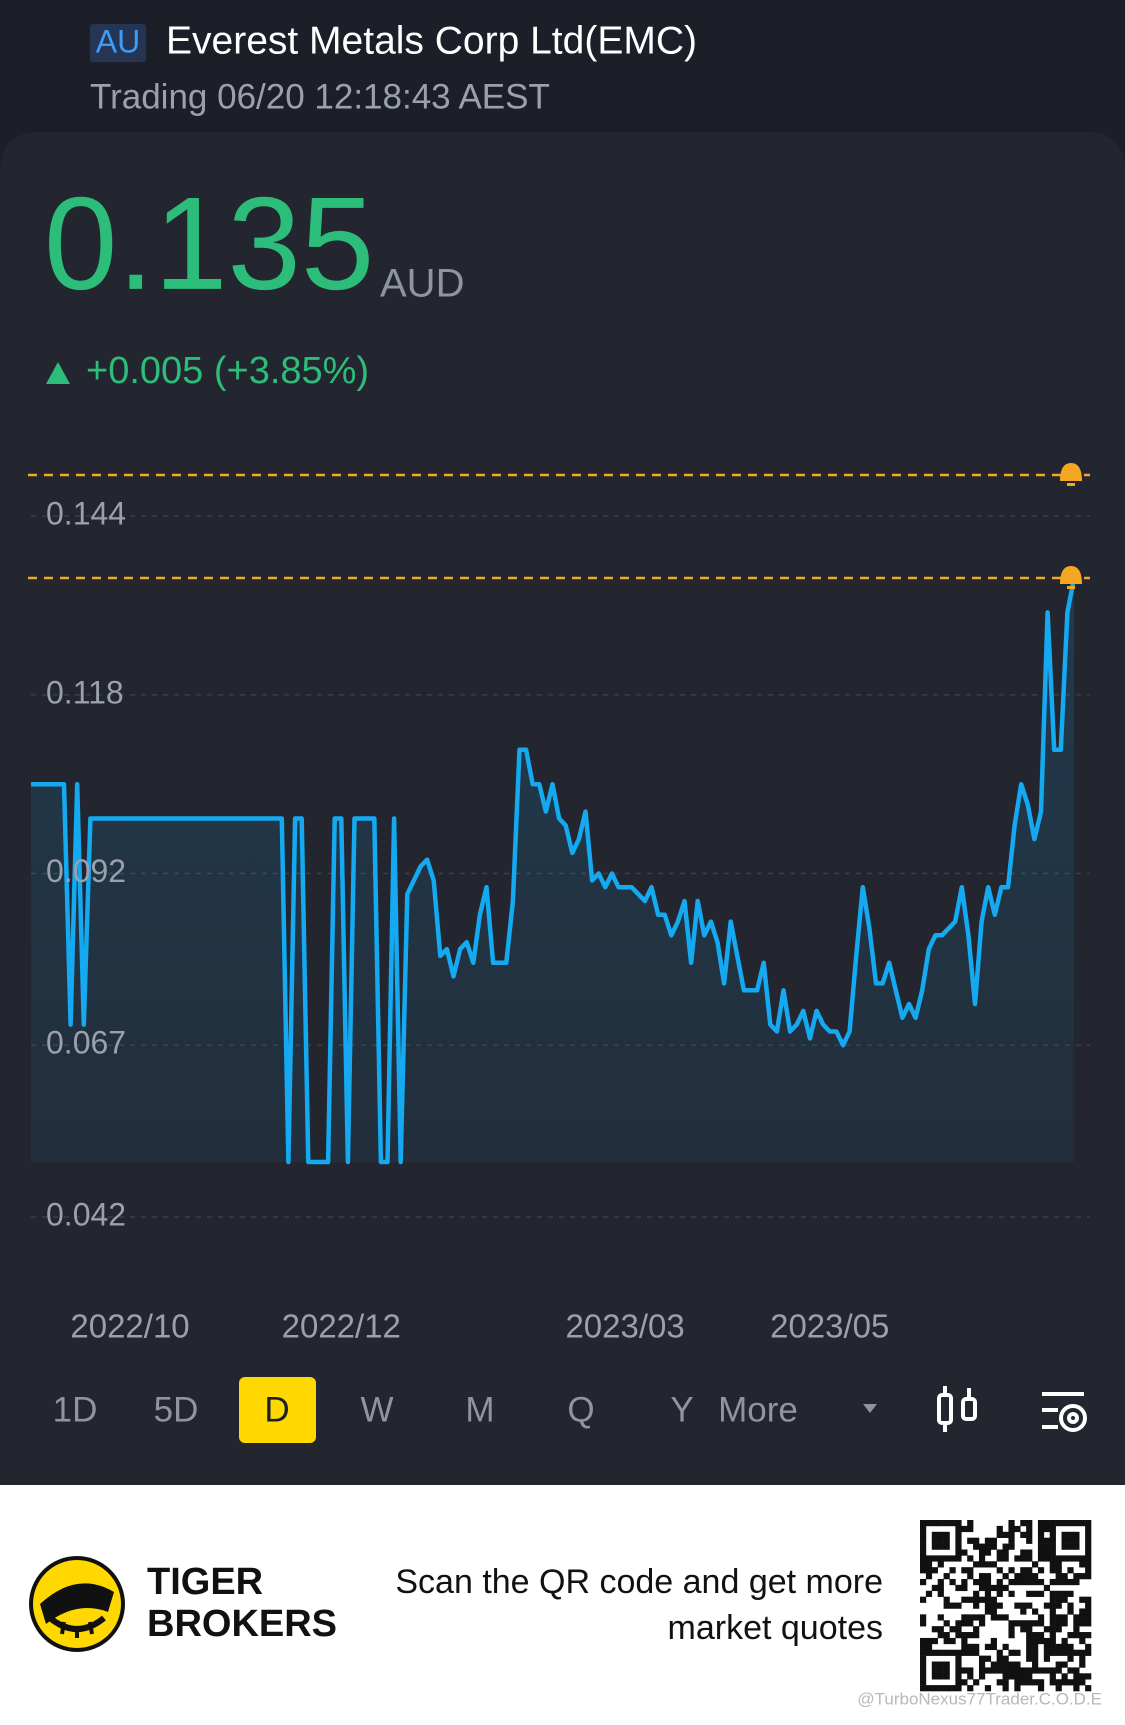 The height and width of the screenshot is (1725, 1125). I want to click on candle-icon, so click(957, 1409).